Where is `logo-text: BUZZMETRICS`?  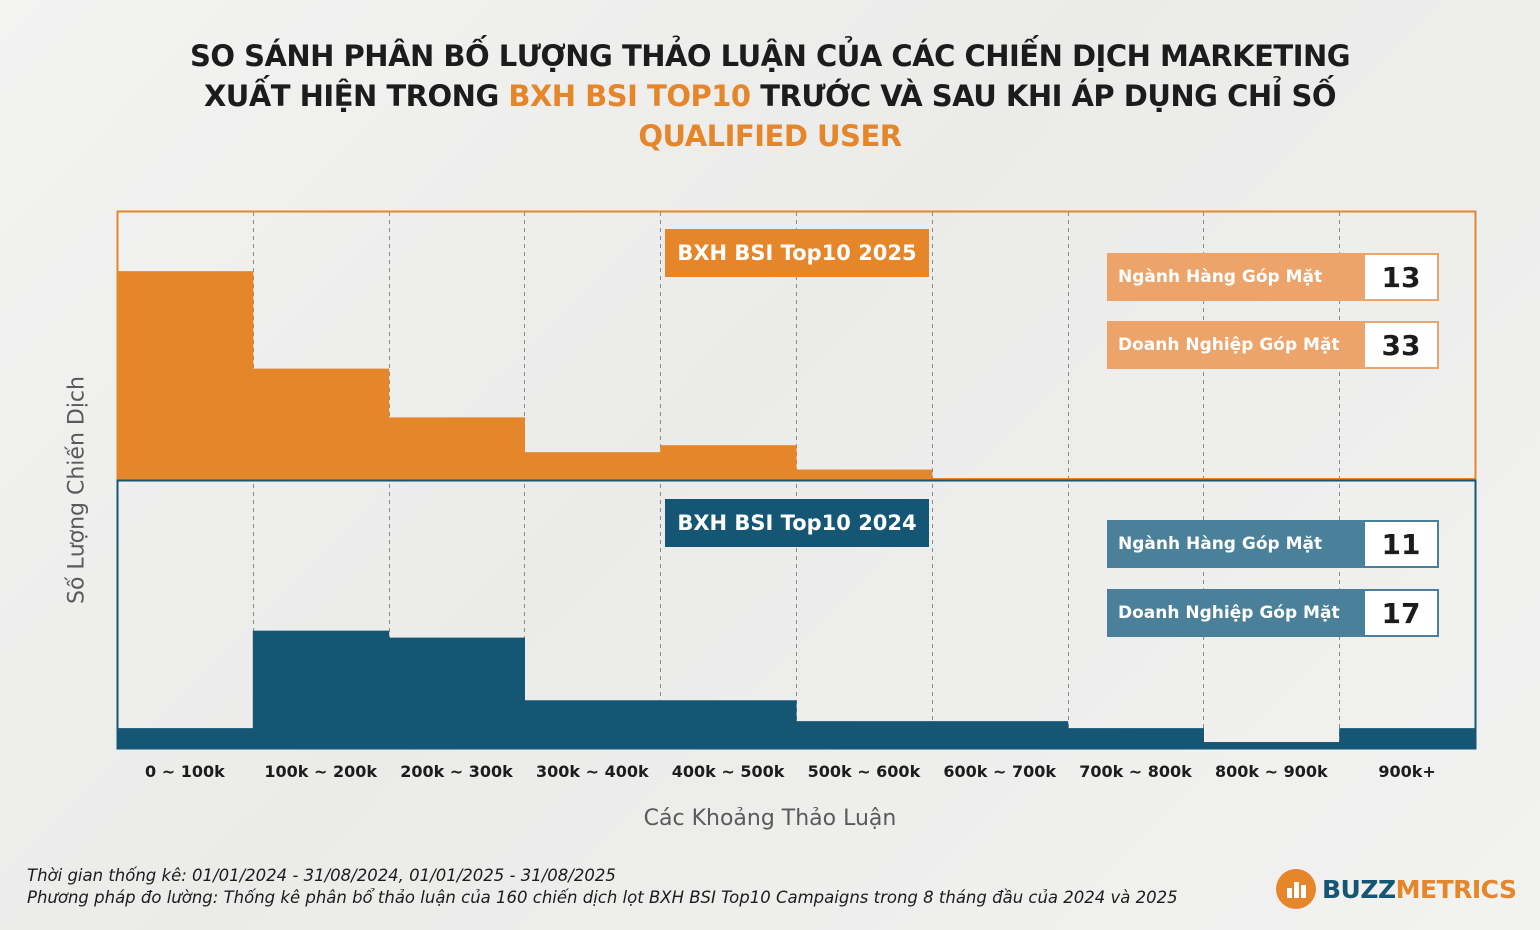
logo-text: BUZZMETRICS is located at coordinates (1419, 889).